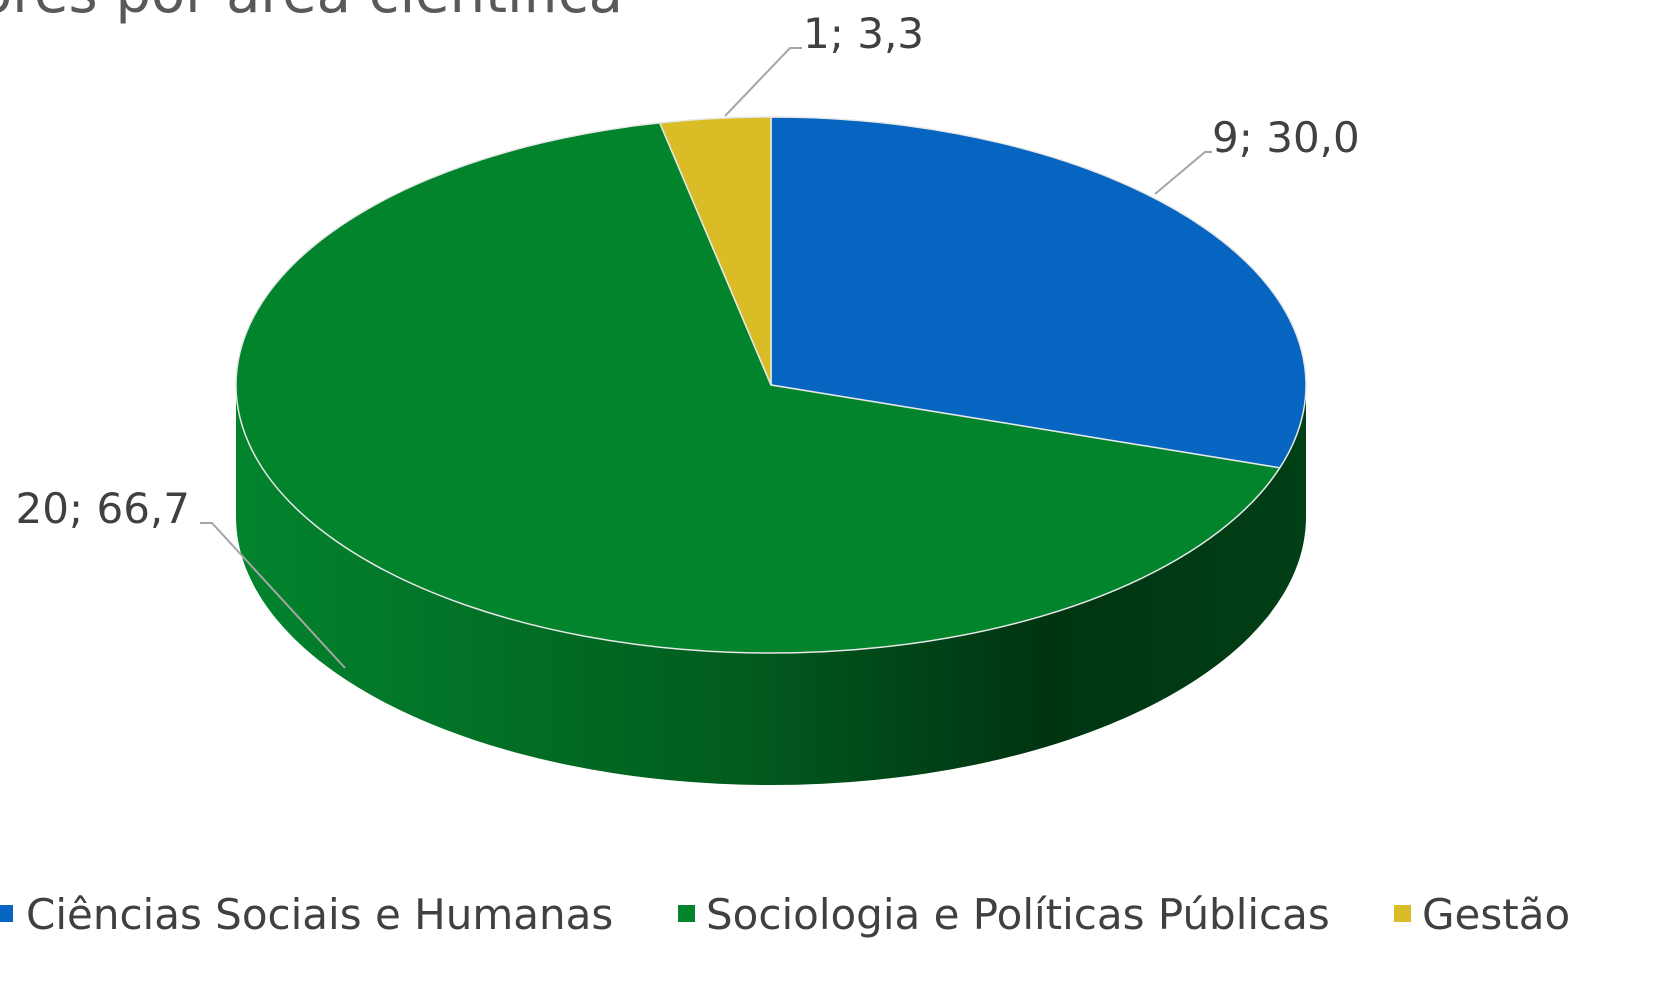 This screenshot has width=1657, height=992. I want to click on pie-slice-ciencias, so click(1038, 292).